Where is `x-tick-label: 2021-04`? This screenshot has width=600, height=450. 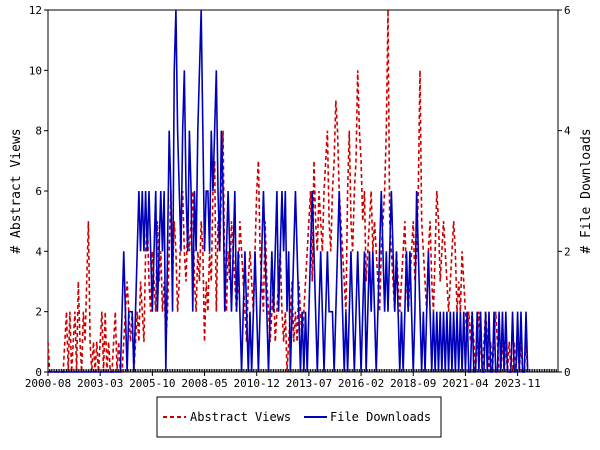 x-tick-label: 2021-04 is located at coordinates (465, 383).